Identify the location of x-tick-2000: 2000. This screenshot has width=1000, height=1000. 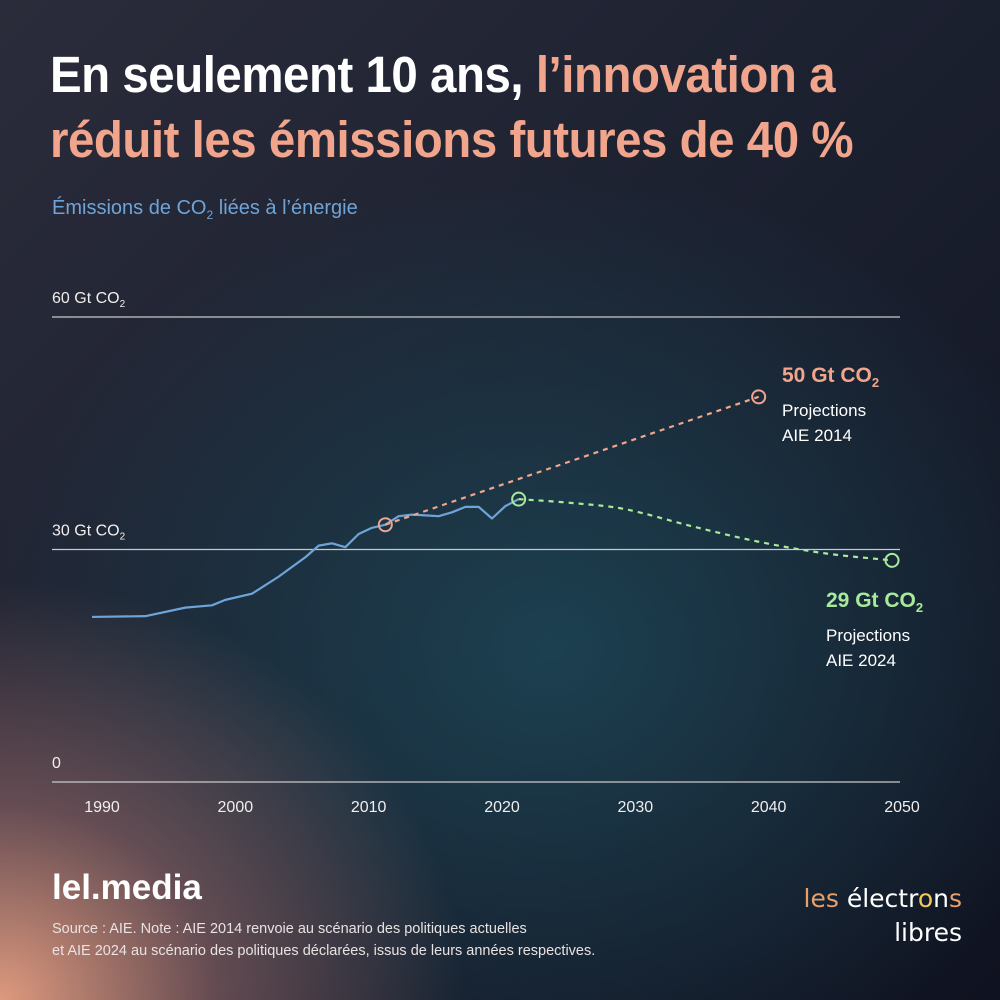
(236, 807).